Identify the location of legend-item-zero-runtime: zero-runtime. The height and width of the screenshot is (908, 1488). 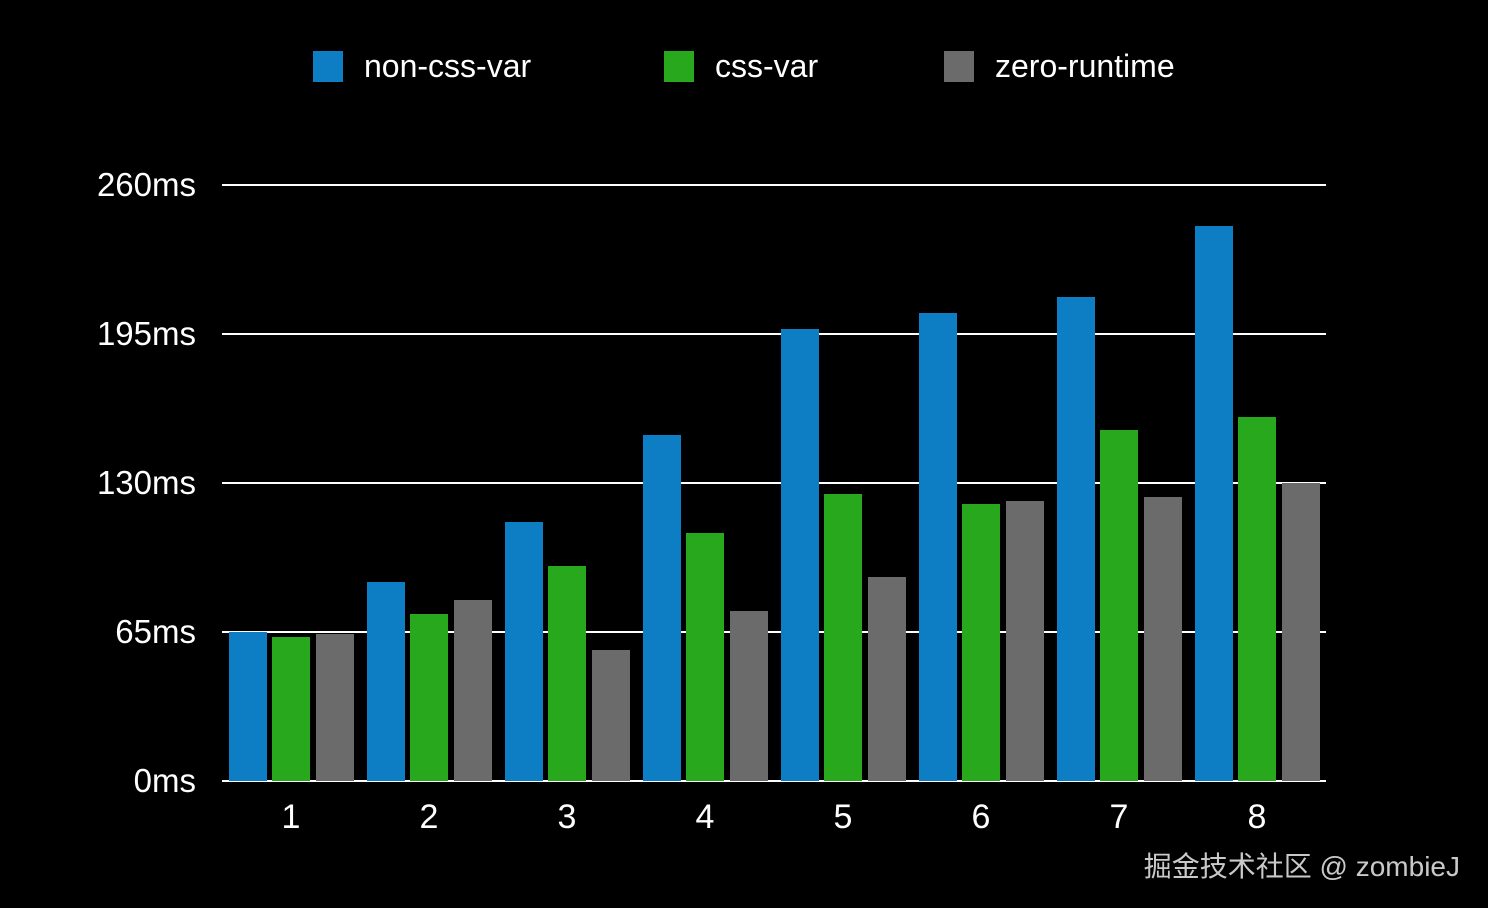
(1059, 66).